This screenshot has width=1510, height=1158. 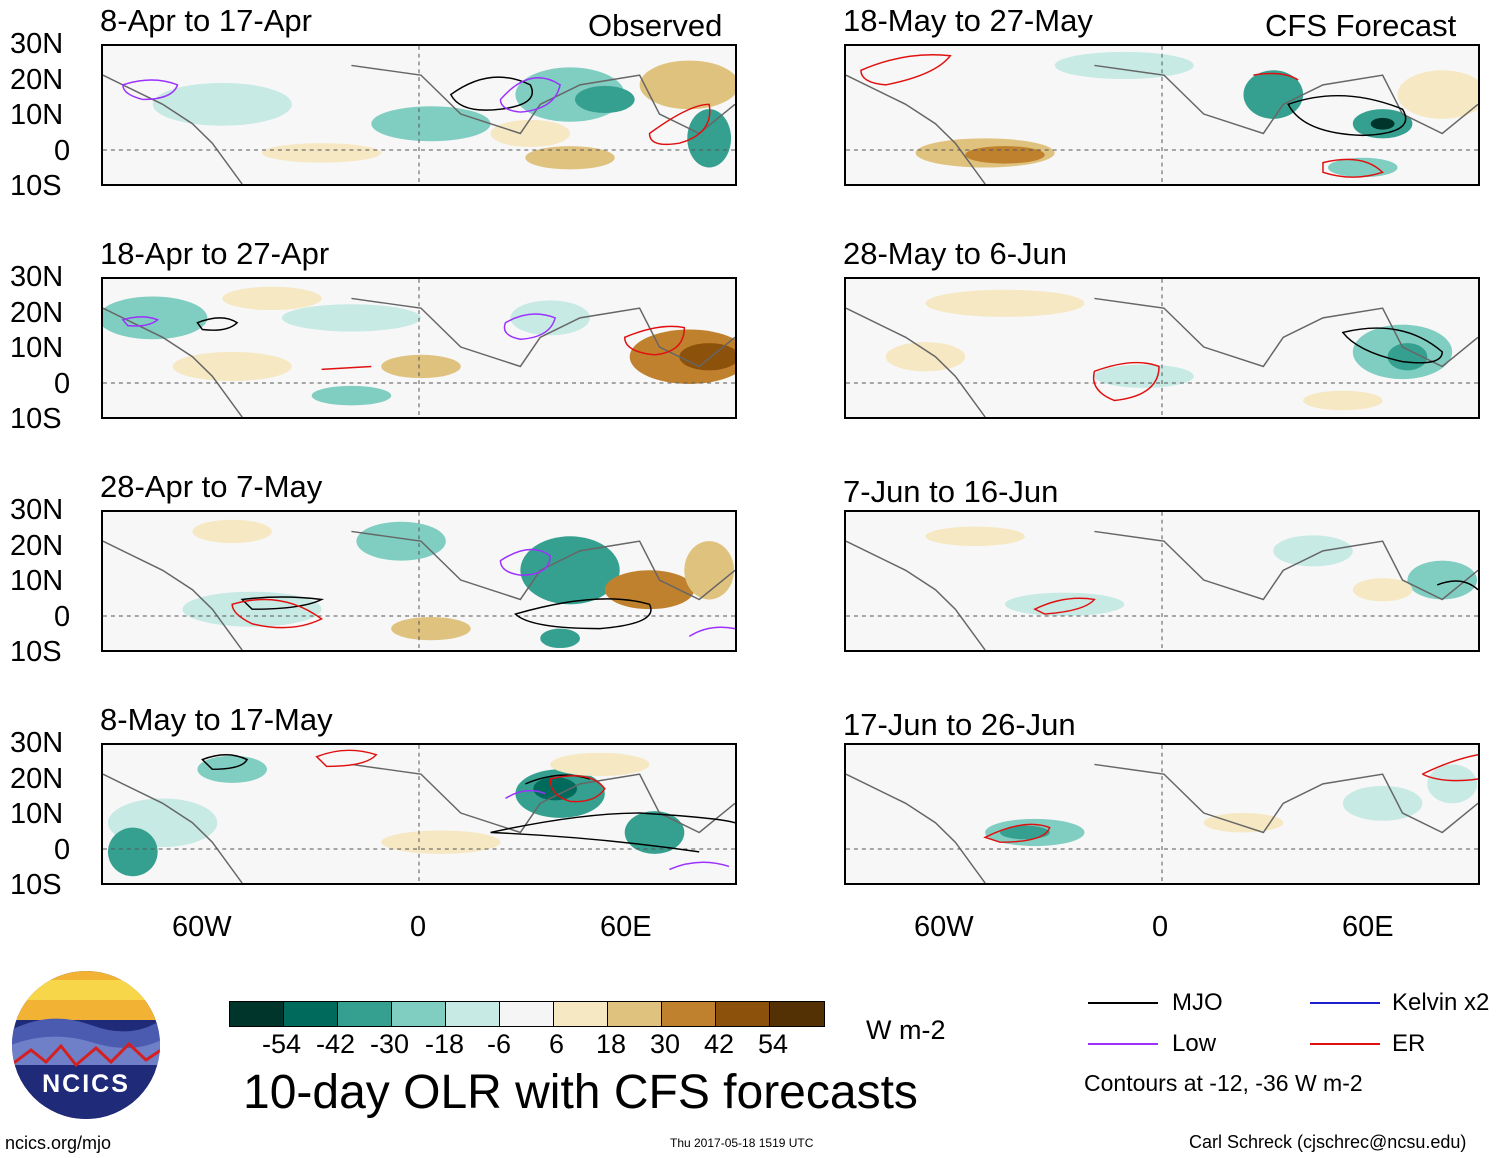 I want to click on main-title: 10-day OLR with CFS forecasts, so click(x=580, y=1092).